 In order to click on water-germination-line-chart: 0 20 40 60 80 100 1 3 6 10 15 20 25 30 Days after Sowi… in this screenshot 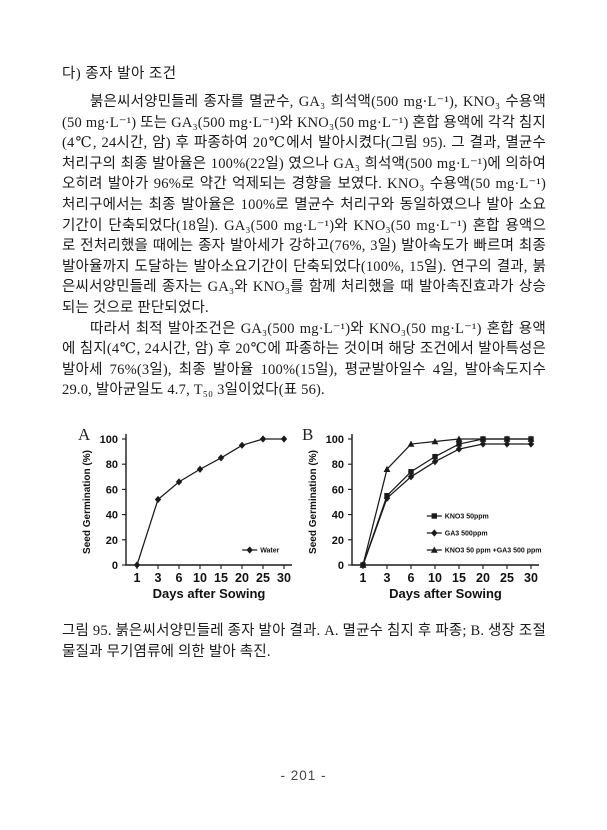, I will do `click(187, 517)`.